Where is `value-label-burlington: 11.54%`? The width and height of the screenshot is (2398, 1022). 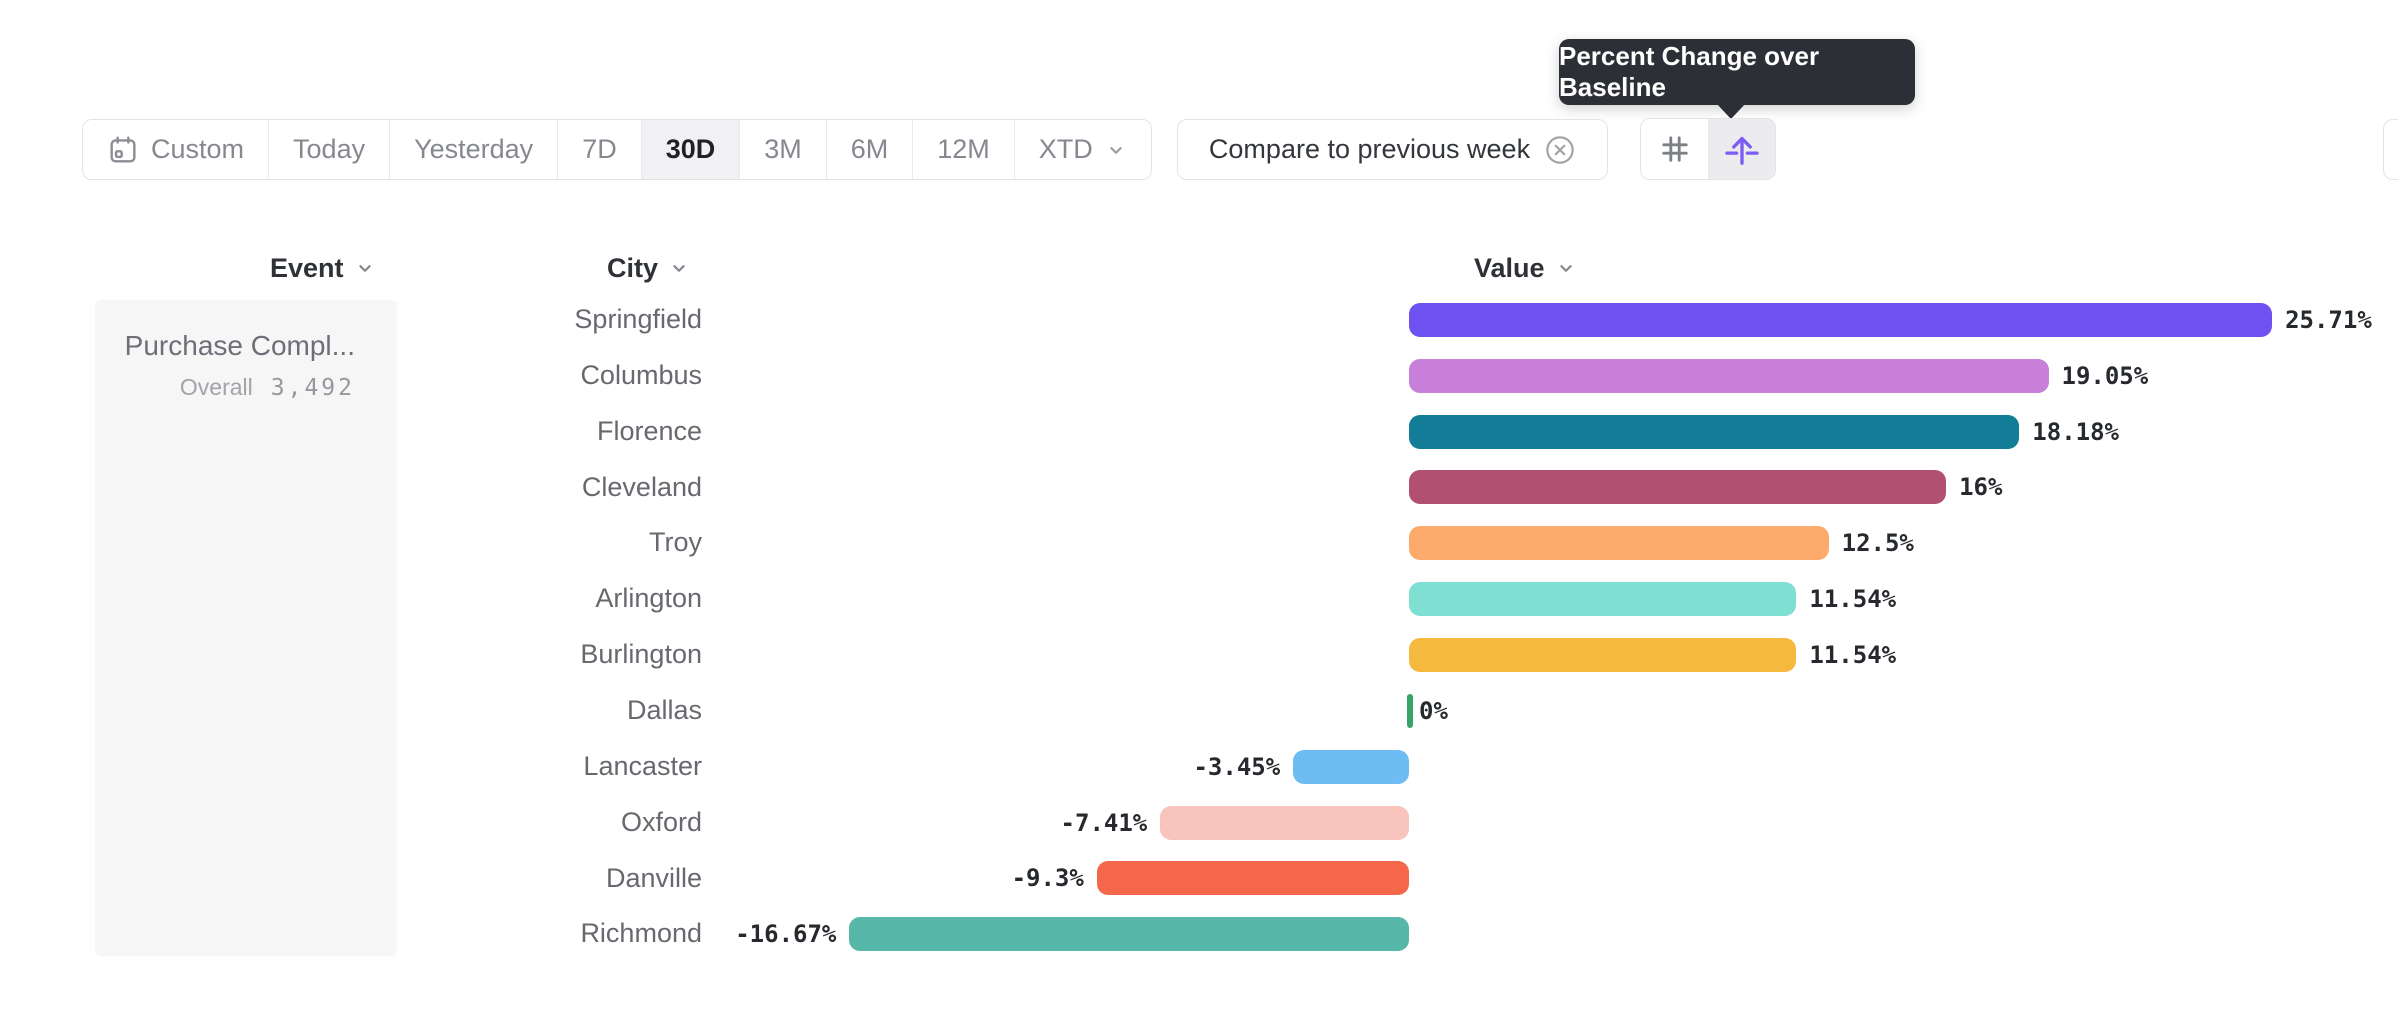 value-label-burlington: 11.54% is located at coordinates (1853, 655).